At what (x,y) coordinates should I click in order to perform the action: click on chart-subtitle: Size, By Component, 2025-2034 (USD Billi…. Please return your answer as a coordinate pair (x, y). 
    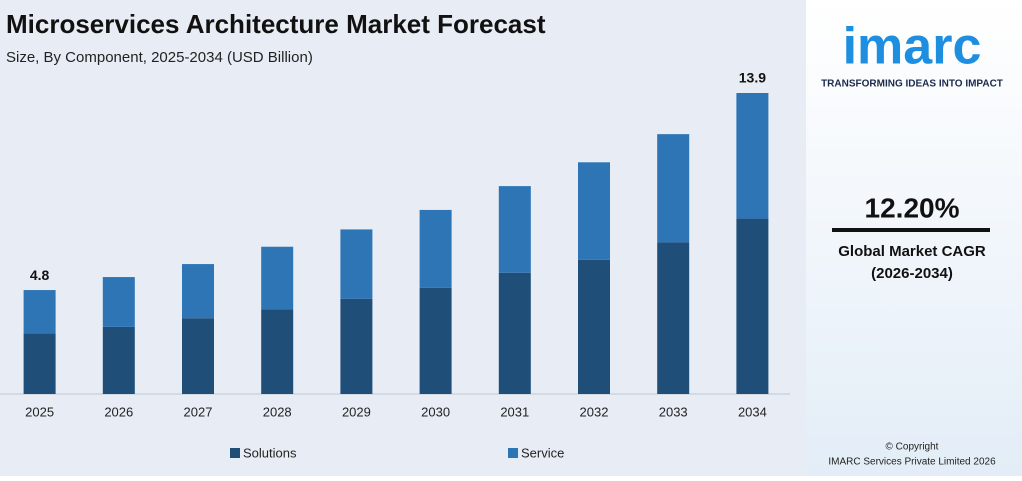
    Looking at the image, I should click on (159, 57).